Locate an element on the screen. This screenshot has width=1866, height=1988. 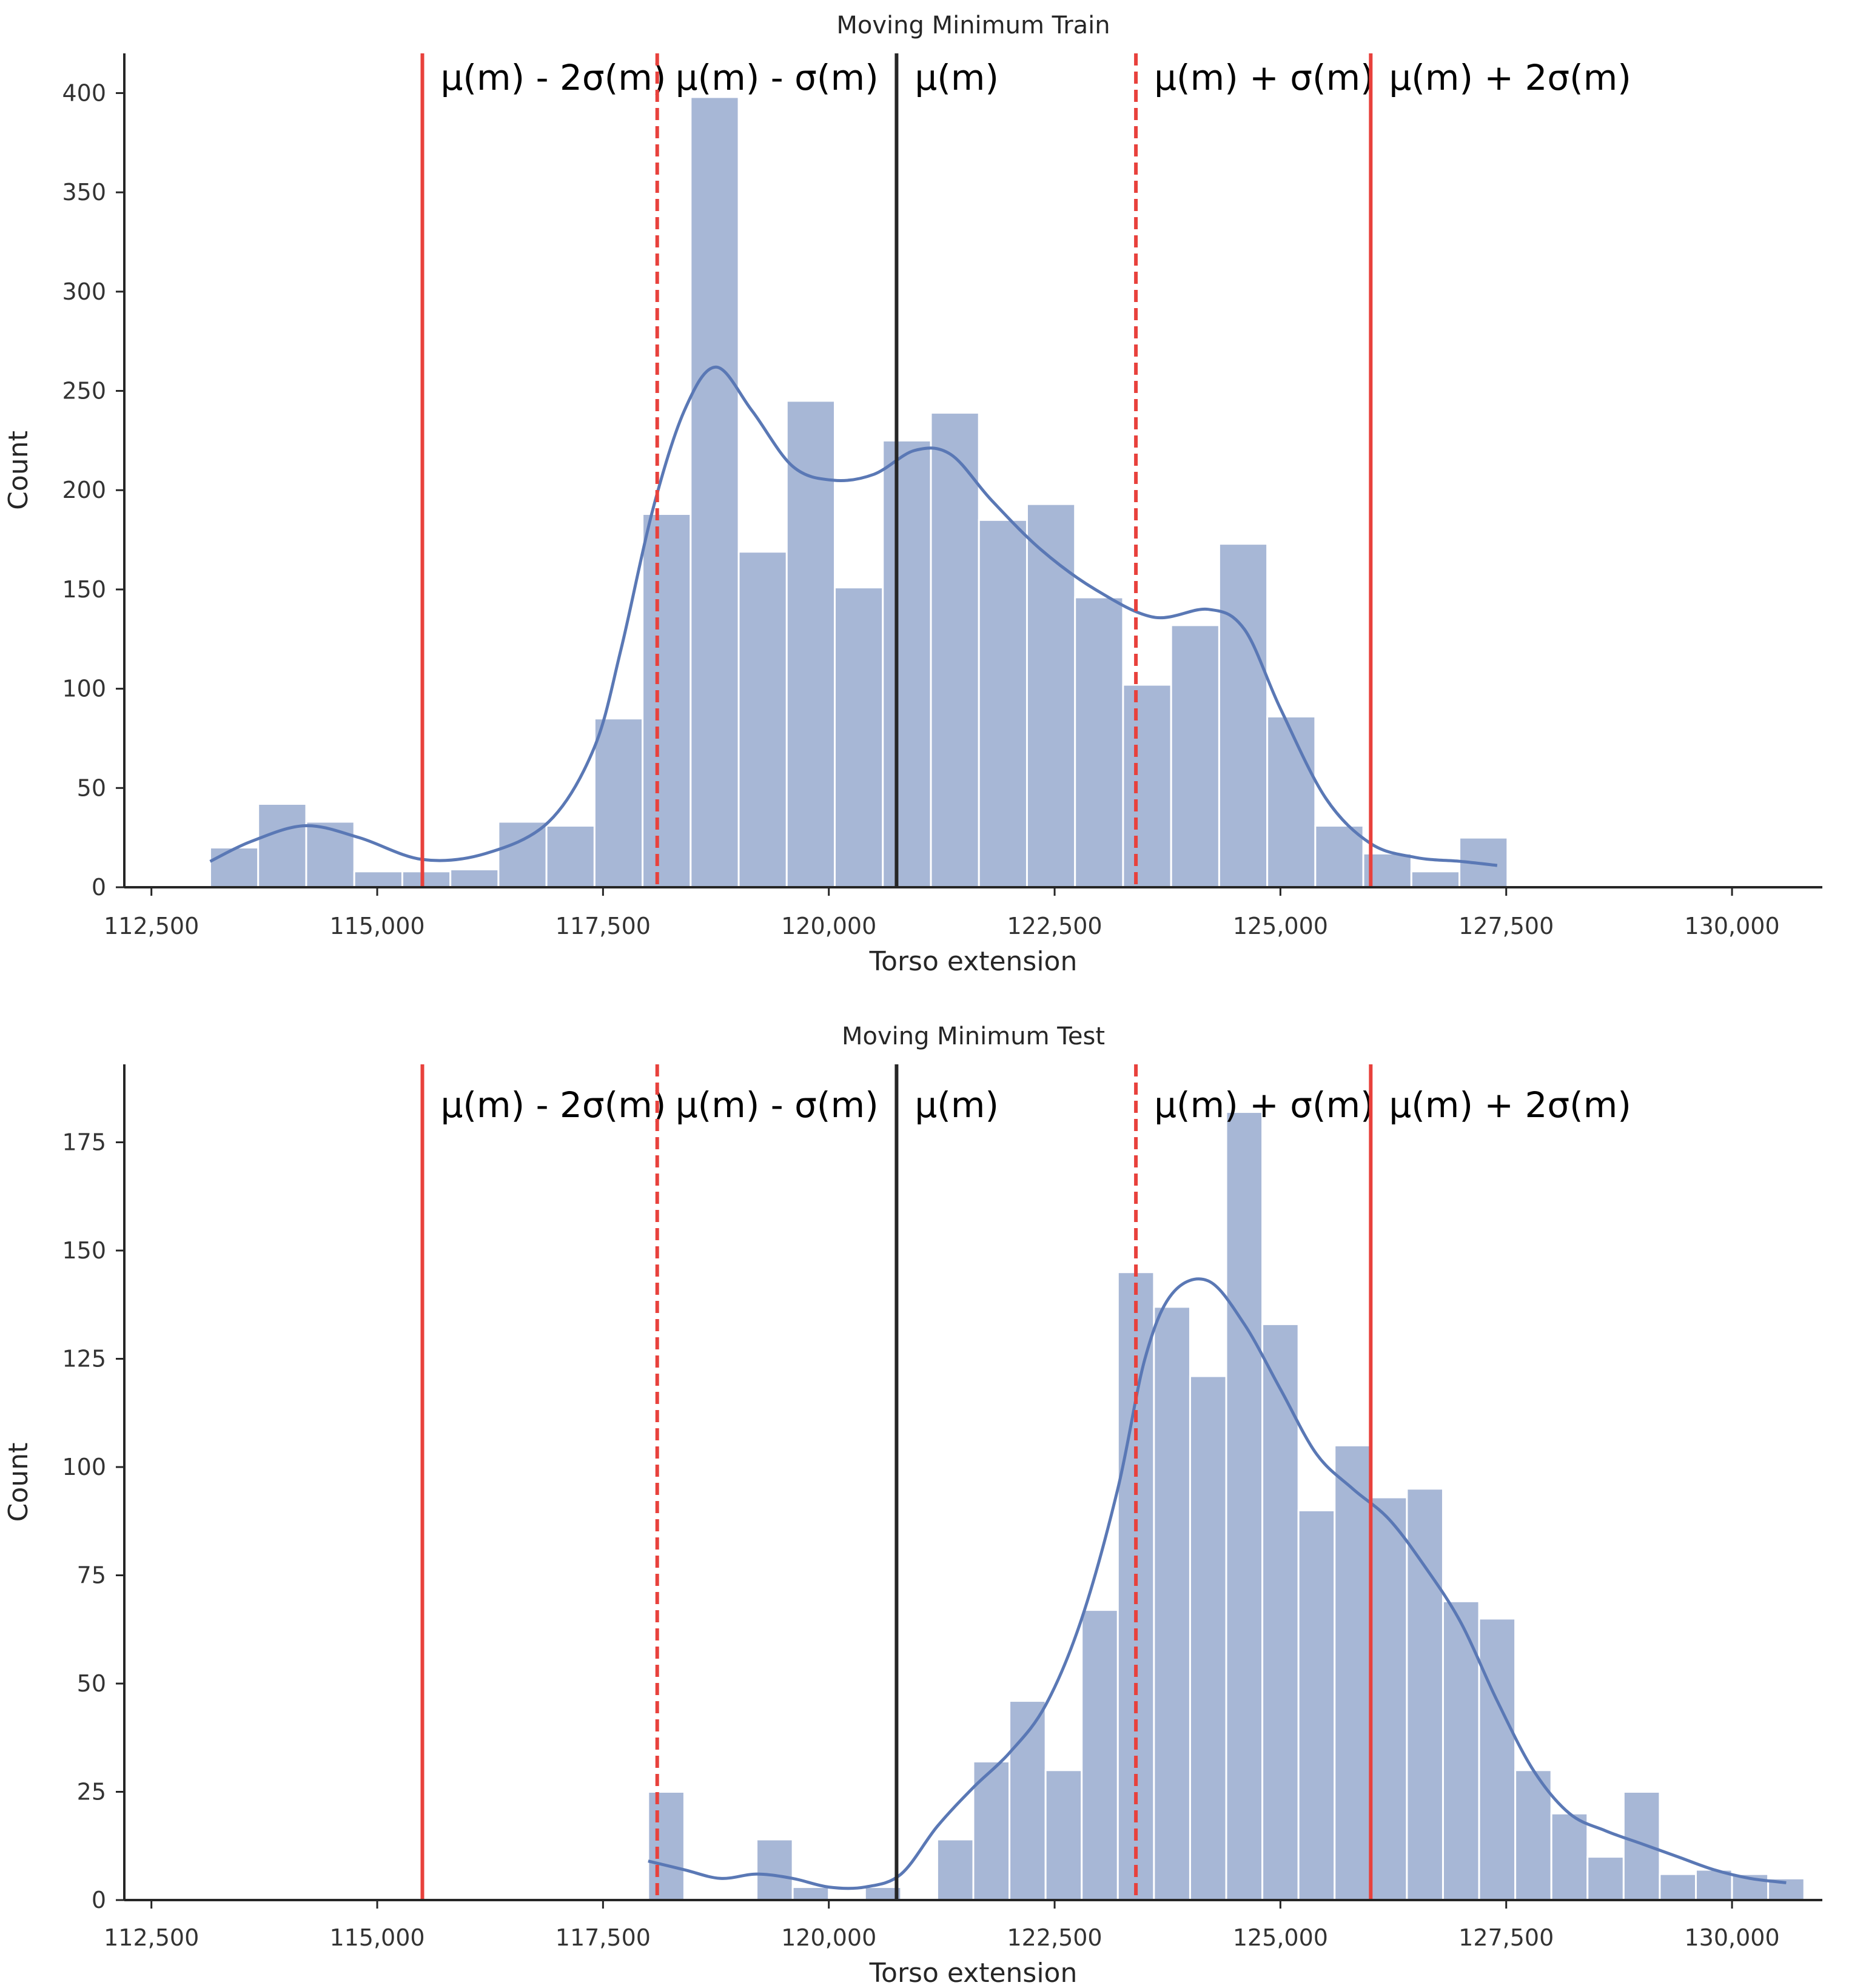
test-x-tick-label: 122,500 is located at coordinates (1054, 1938).